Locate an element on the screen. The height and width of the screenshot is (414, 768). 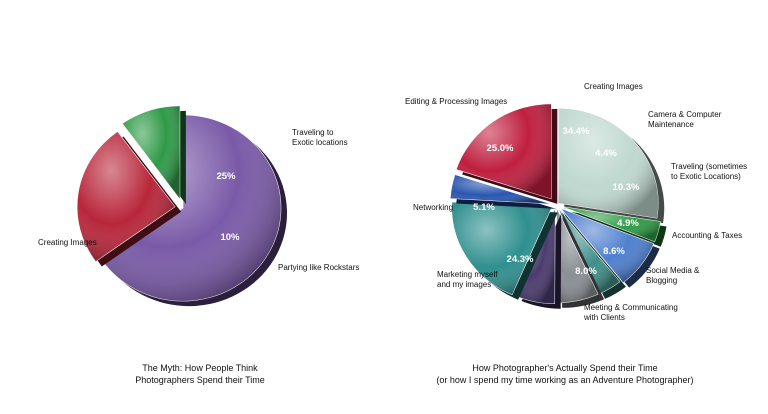
slice-shine-partying-like-rockstars is located at coordinates (151, 152).